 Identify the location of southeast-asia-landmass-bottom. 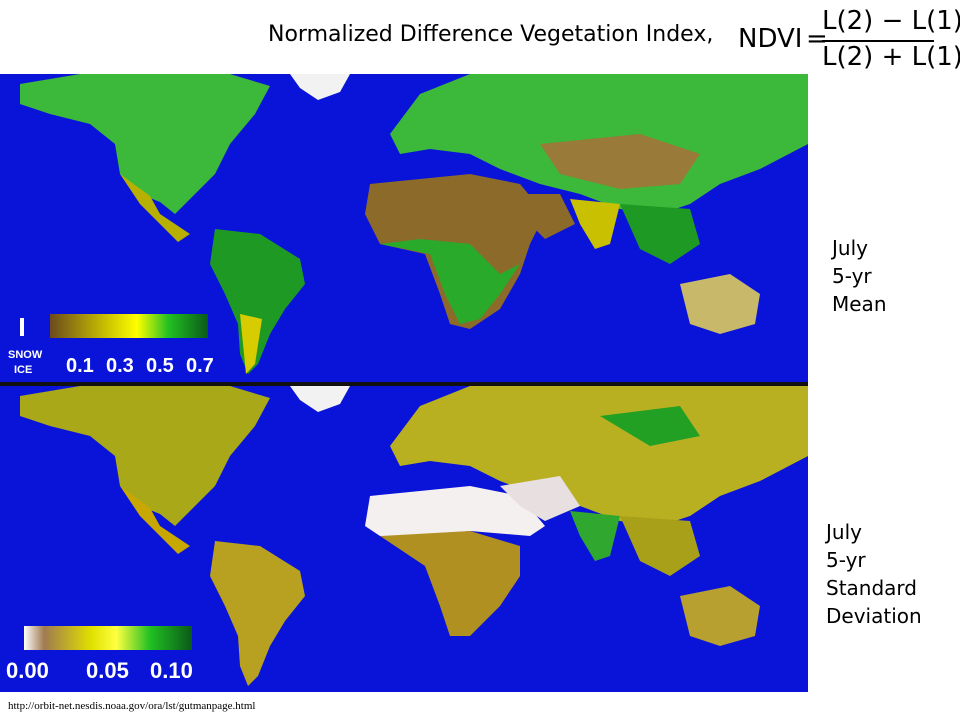
(660, 546).